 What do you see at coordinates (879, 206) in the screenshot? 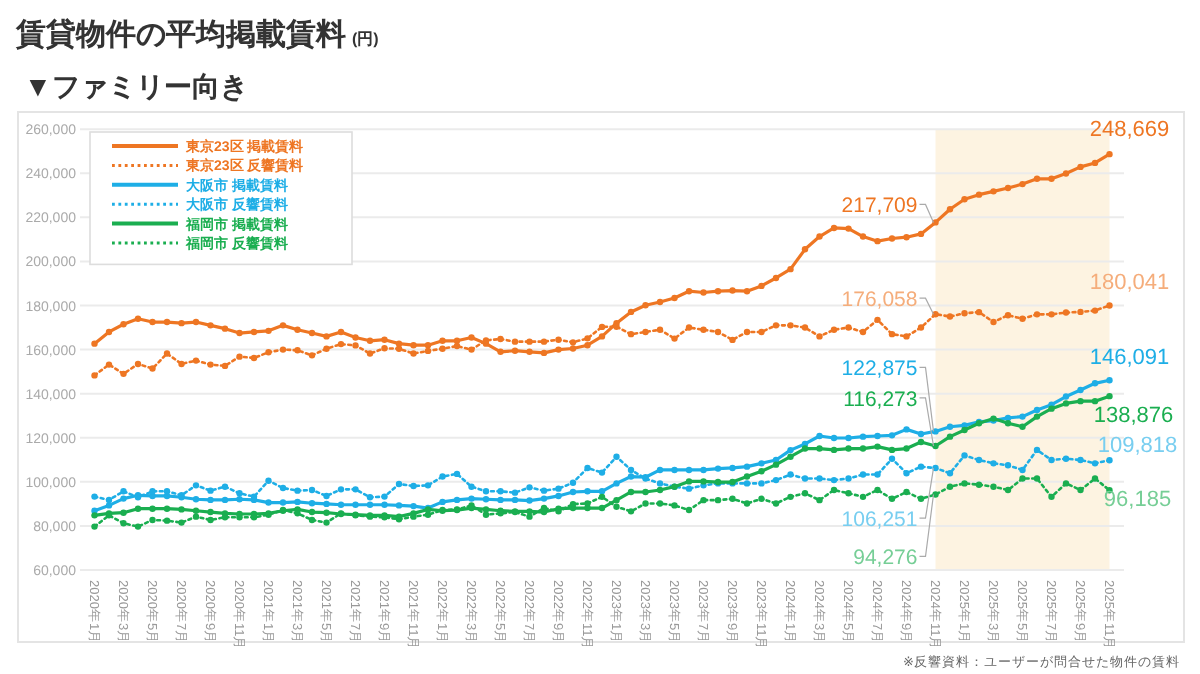
I see `data-label: 217,709` at bounding box center [879, 206].